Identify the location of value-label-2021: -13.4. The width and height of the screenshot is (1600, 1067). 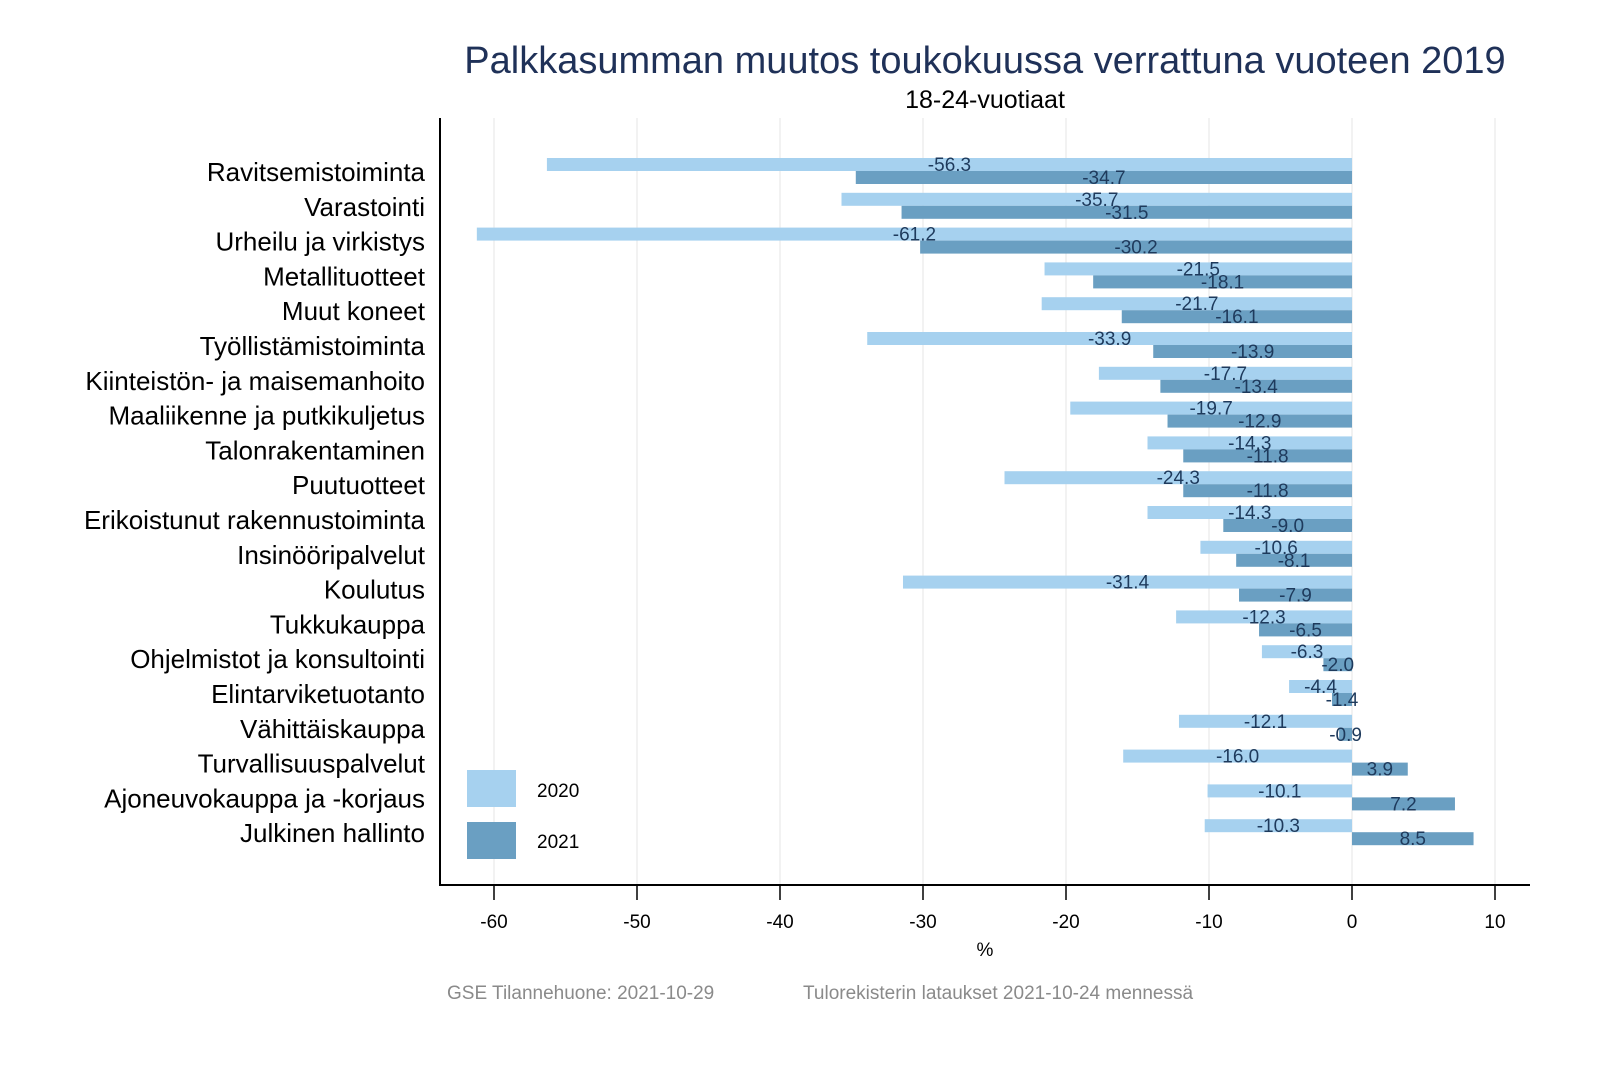
(1257, 387).